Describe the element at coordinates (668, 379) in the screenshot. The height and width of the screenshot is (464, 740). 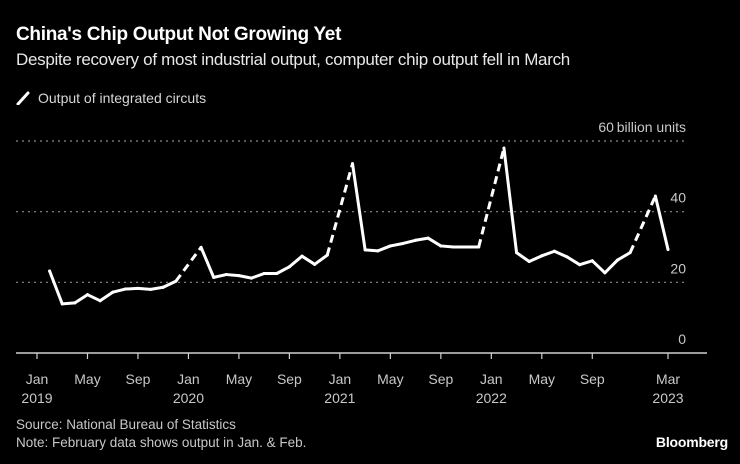
I see `x-tick-label: Mar` at that location.